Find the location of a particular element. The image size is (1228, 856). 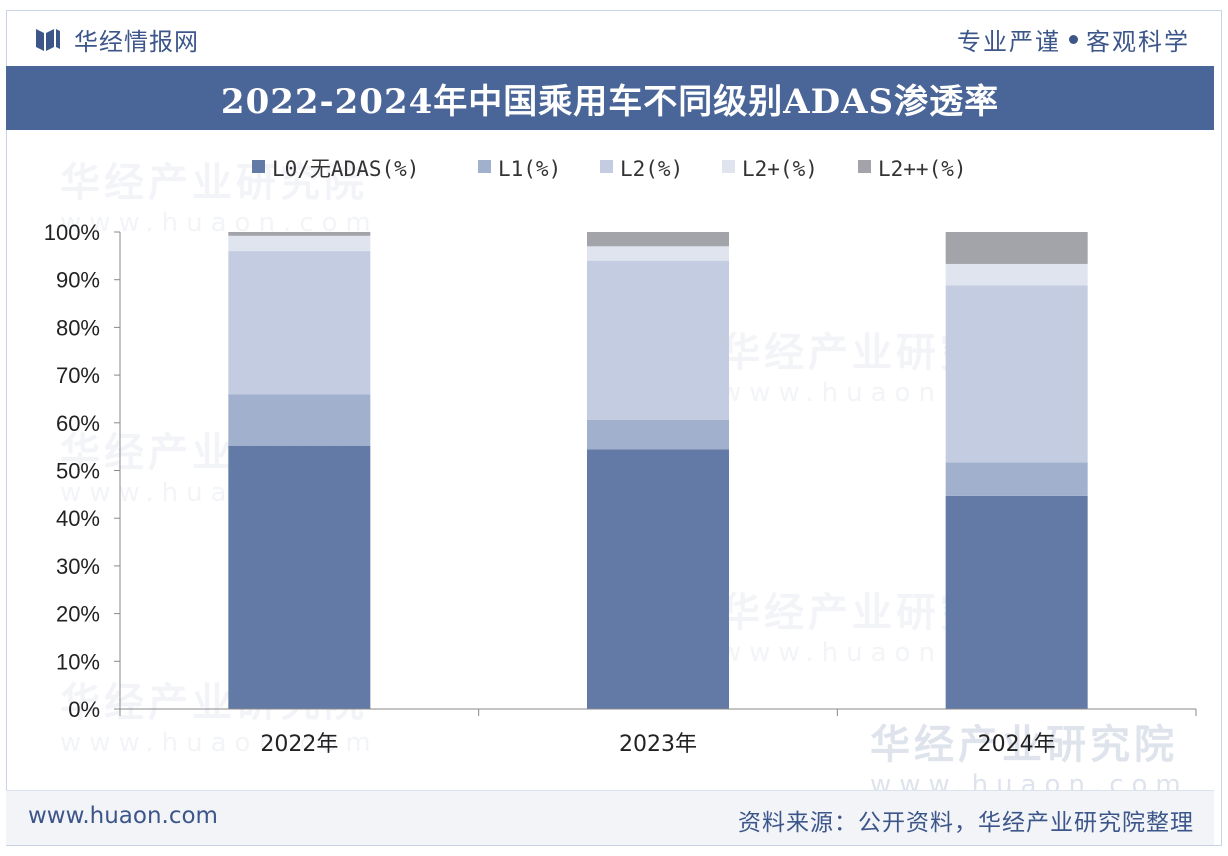

title-band: 2022-2024年中国乘用车不同级别ADAS渗透率 is located at coordinates (610, 98).